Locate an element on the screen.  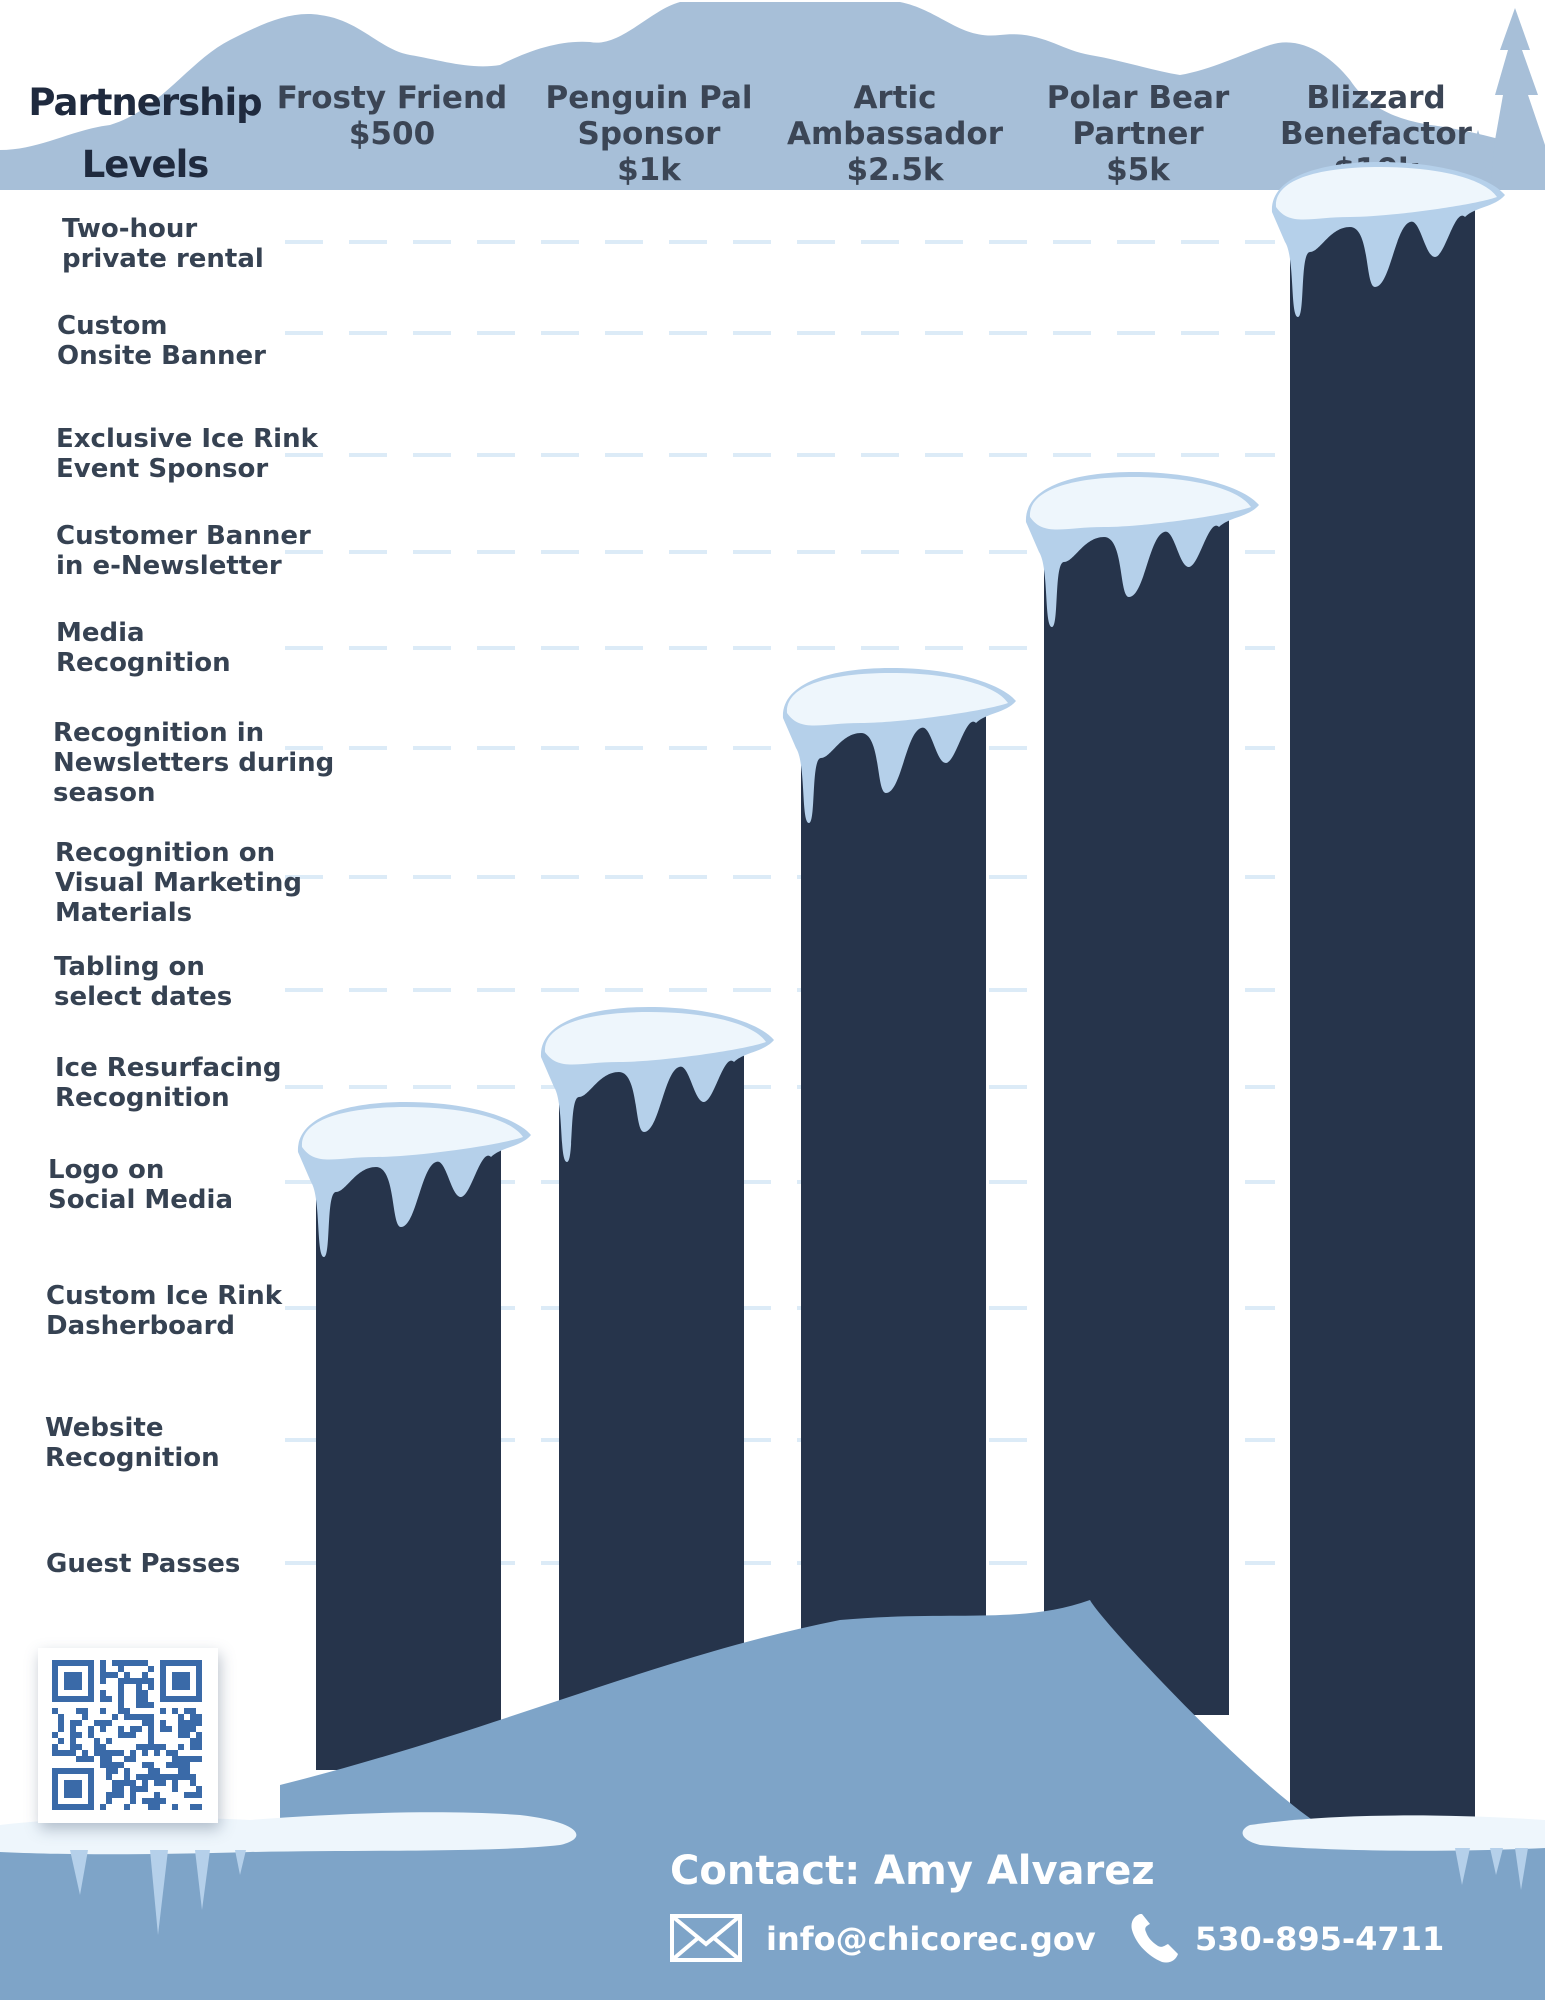
qr-code is located at coordinates (128, 1735).